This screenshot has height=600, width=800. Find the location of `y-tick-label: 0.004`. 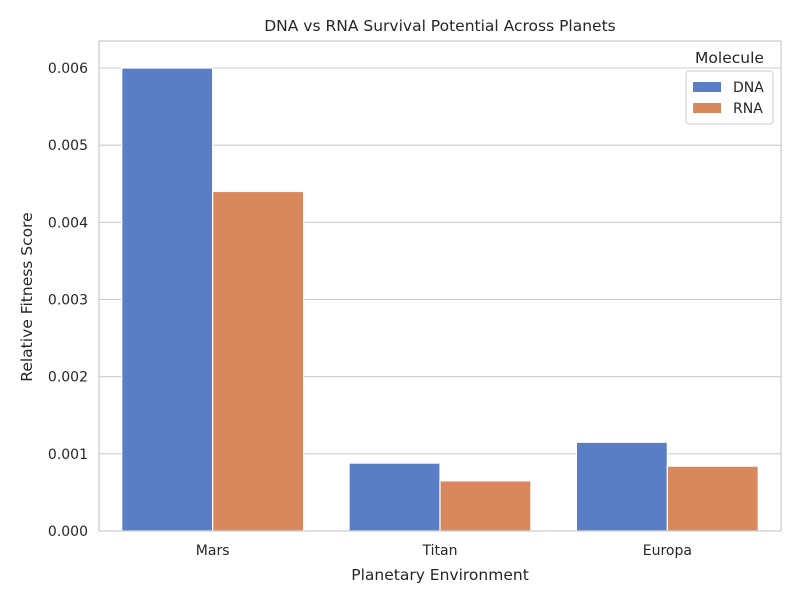

y-tick-label: 0.004 is located at coordinates (68, 223).